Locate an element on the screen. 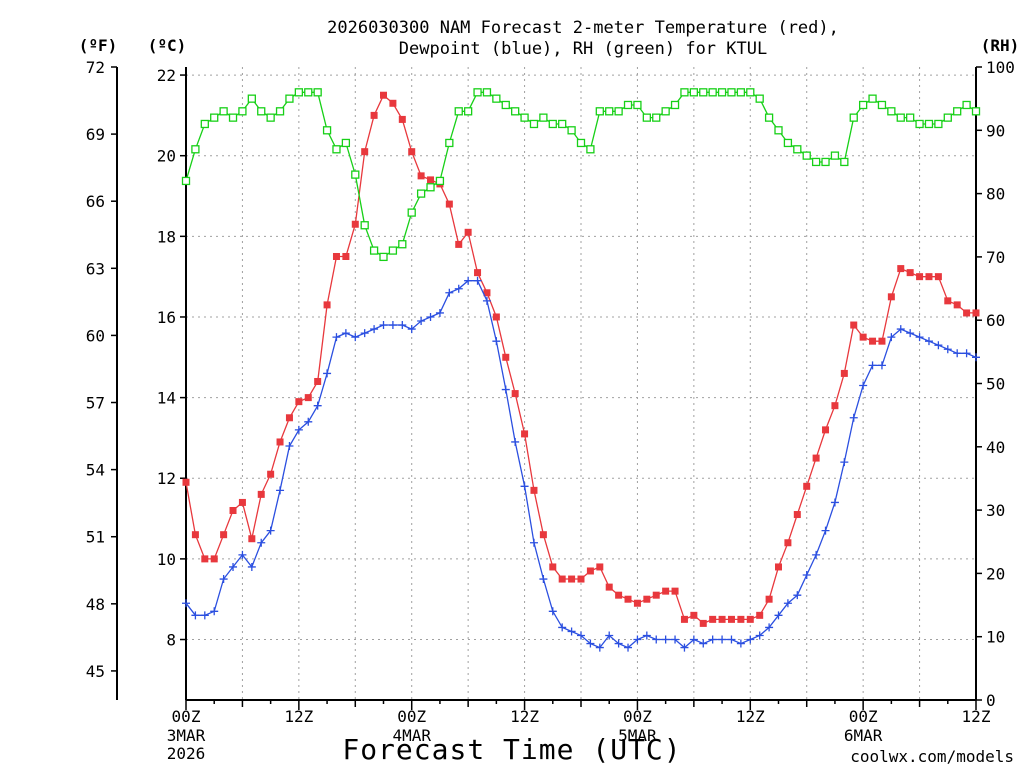  f-tick-label: 57 is located at coordinates (95, 403).